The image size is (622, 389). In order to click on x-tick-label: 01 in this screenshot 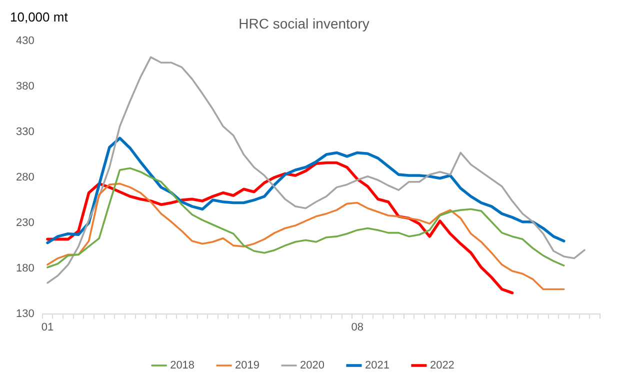, I will do `click(47, 327)`.